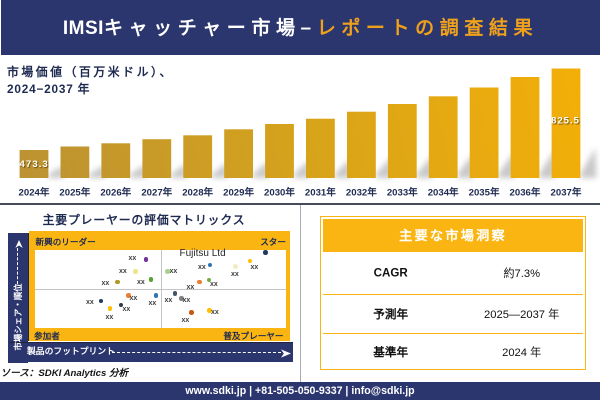 The height and width of the screenshot is (400, 600). I want to click on svg-text: 2024年, so click(34, 193).